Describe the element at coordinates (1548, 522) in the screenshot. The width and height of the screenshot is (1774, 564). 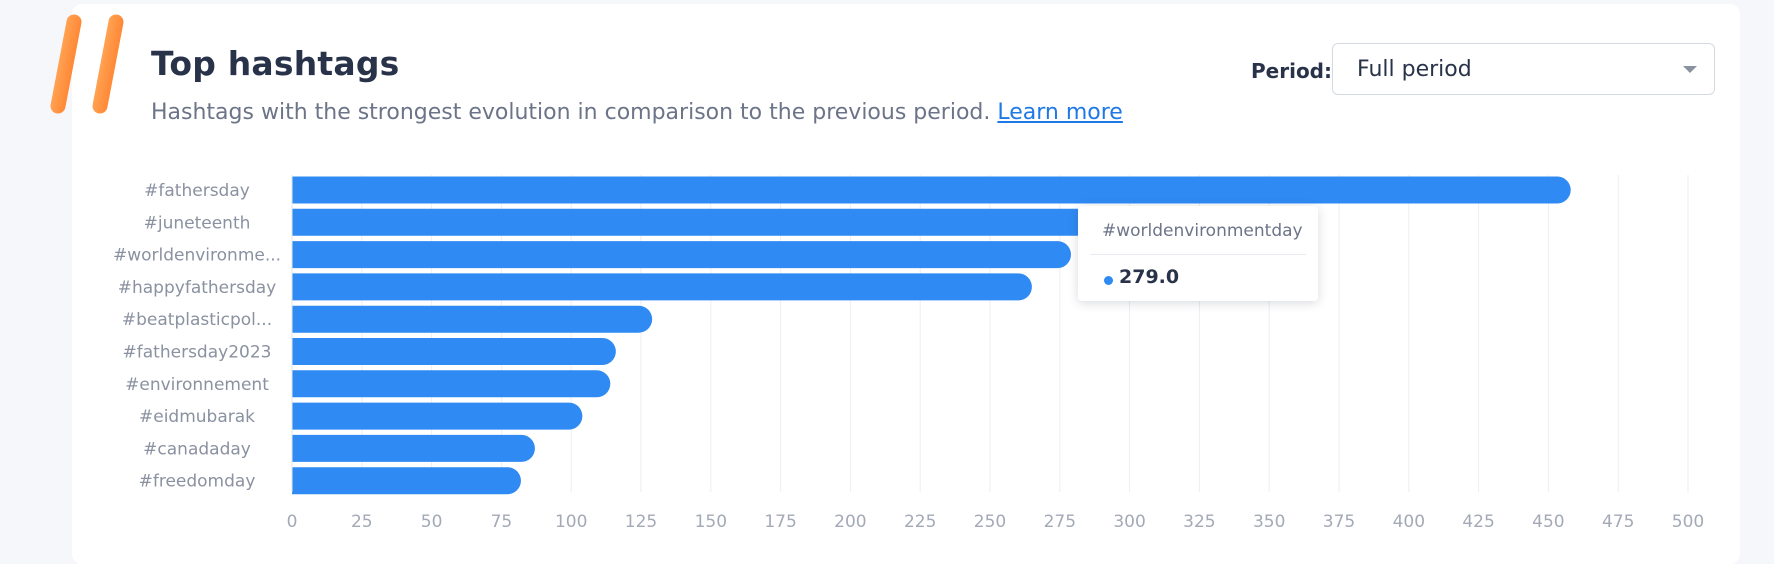
I see `x-tick-label: 450` at that location.